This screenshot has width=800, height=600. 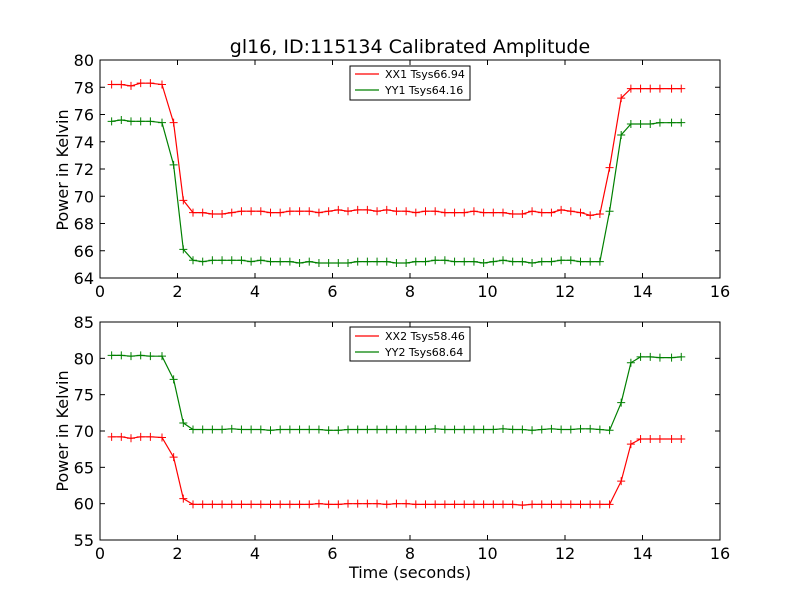 I want to click on top-chart-legend: XX1 Tsys66.94 YY1 Tsys64.16, so click(x=410, y=83).